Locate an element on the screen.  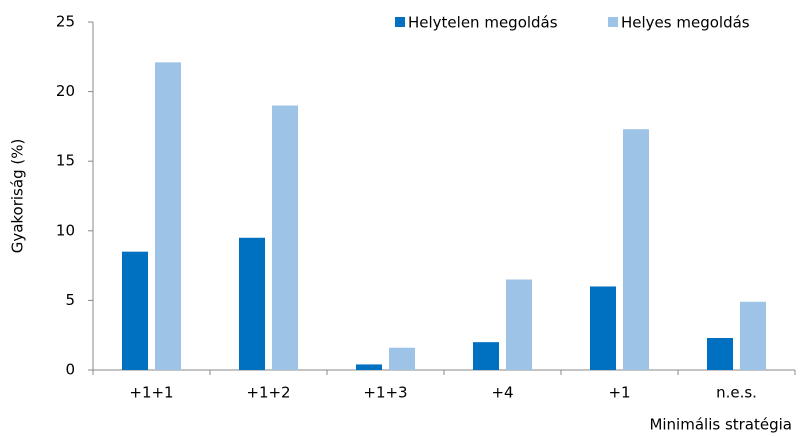
y-tick-label: 5 is located at coordinates (70, 300).